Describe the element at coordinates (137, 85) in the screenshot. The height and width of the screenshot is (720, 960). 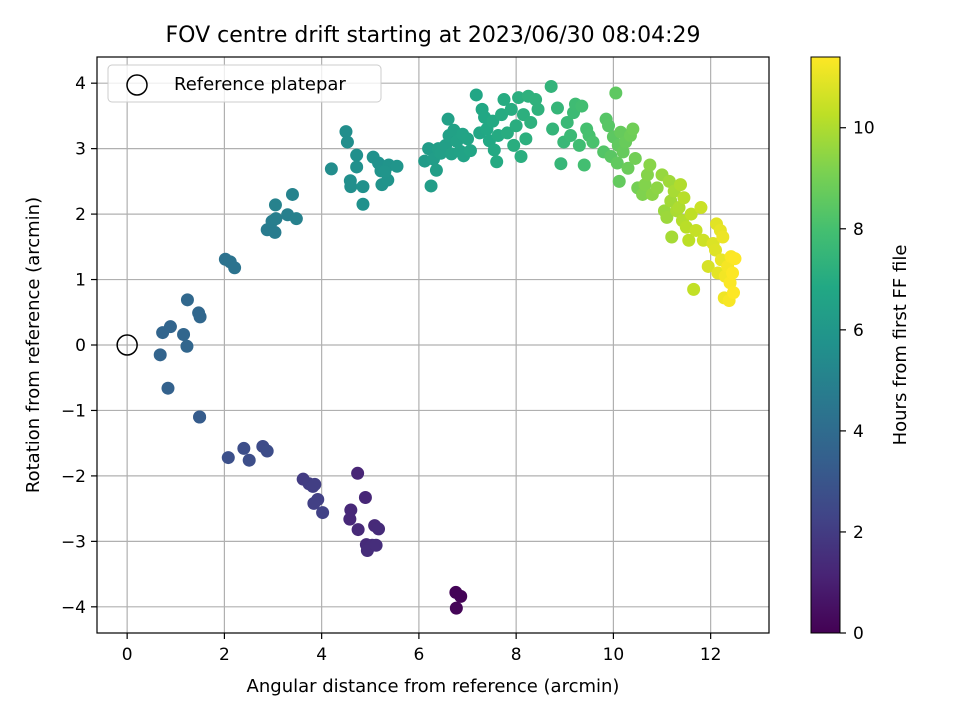
I see `legend-marker-icon` at that location.